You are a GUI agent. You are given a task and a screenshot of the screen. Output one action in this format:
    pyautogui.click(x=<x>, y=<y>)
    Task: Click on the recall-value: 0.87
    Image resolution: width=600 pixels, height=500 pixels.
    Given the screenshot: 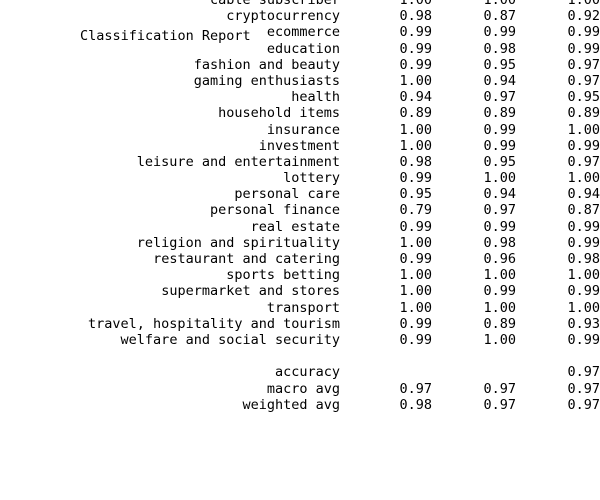 What is the action you would take?
    pyautogui.click(x=499, y=16)
    